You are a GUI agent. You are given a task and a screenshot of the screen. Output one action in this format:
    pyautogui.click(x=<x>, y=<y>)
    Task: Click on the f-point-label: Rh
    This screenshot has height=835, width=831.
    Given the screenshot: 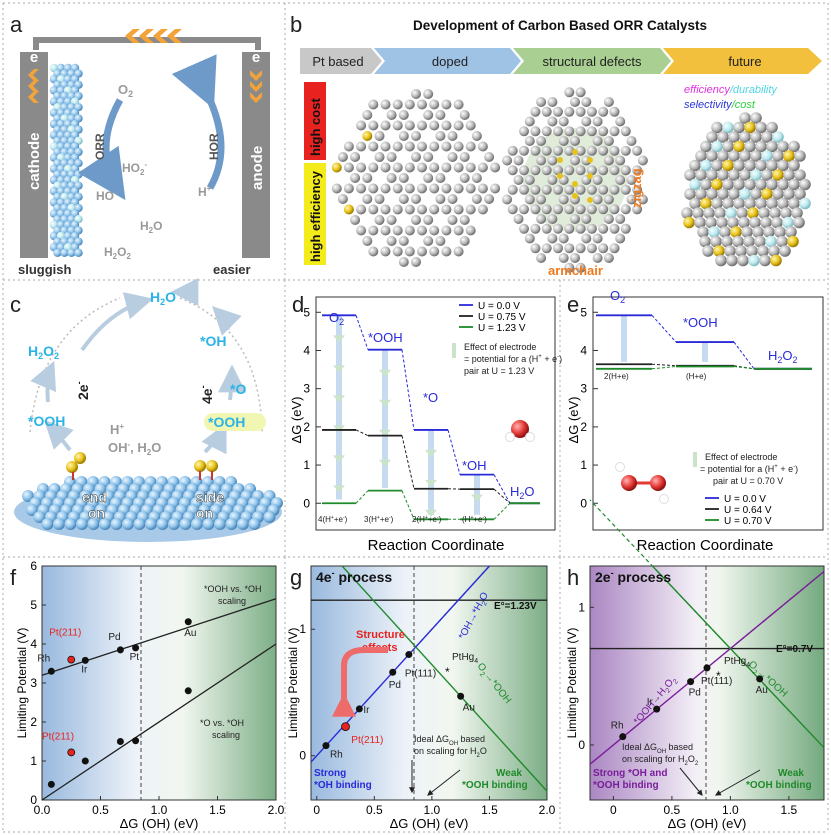 What is the action you would take?
    pyautogui.click(x=43, y=658)
    